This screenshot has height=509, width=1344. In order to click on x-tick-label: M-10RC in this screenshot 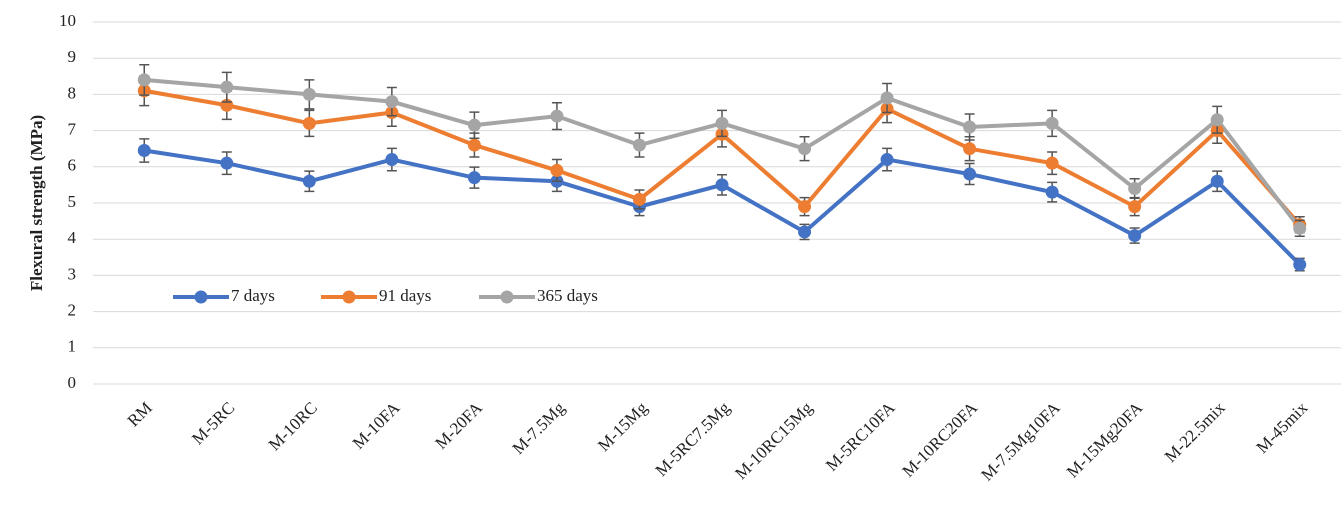, I will do `click(293, 426)`.